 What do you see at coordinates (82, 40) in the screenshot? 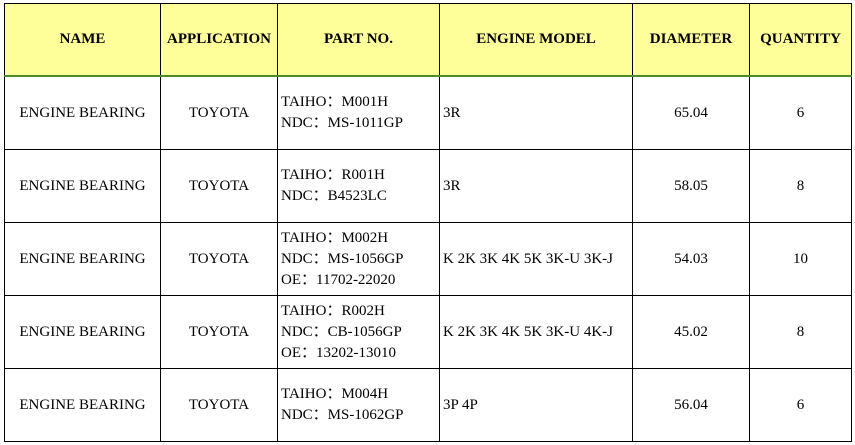
I see `header-name: NAME` at bounding box center [82, 40].